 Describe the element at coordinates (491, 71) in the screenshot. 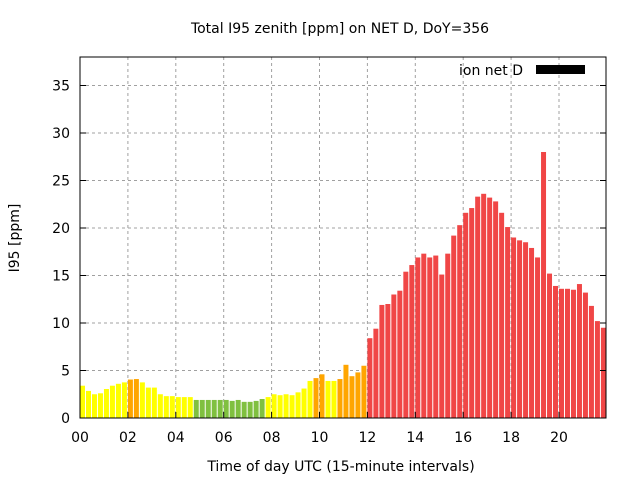

I see `legend-label: ion net D` at that location.